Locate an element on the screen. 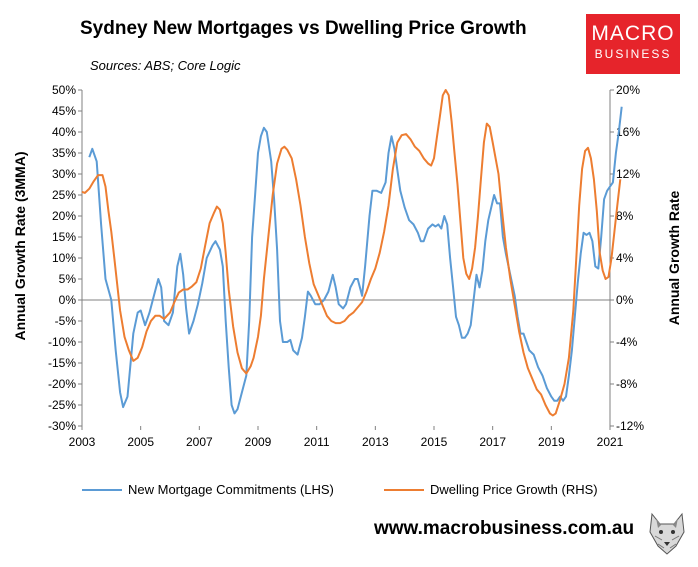 Image resolution: width=698 pixels, height=567 pixels. macro-business-logo: MACRO BUSINESS is located at coordinates (633, 44).